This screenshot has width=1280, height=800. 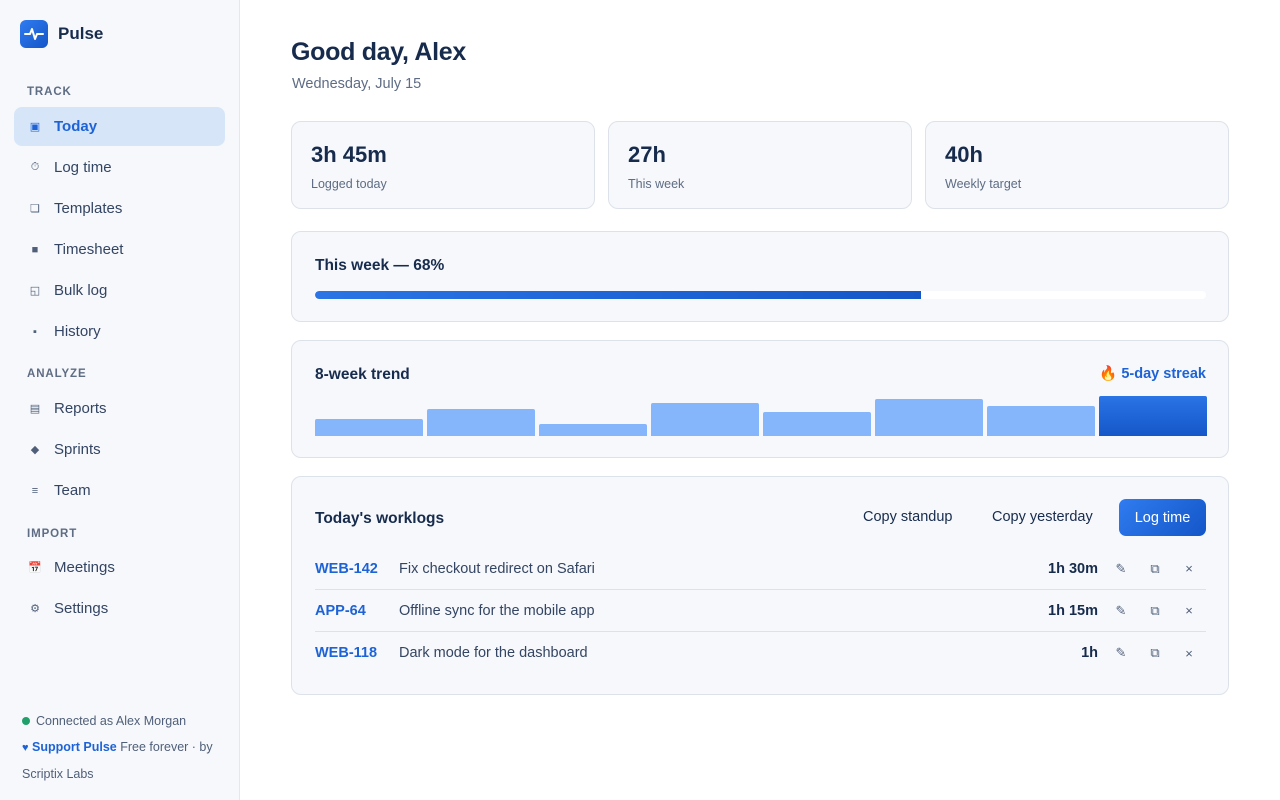 What do you see at coordinates (493, 653) in the screenshot?
I see `issue-summary: Dark mode for the dashboard` at bounding box center [493, 653].